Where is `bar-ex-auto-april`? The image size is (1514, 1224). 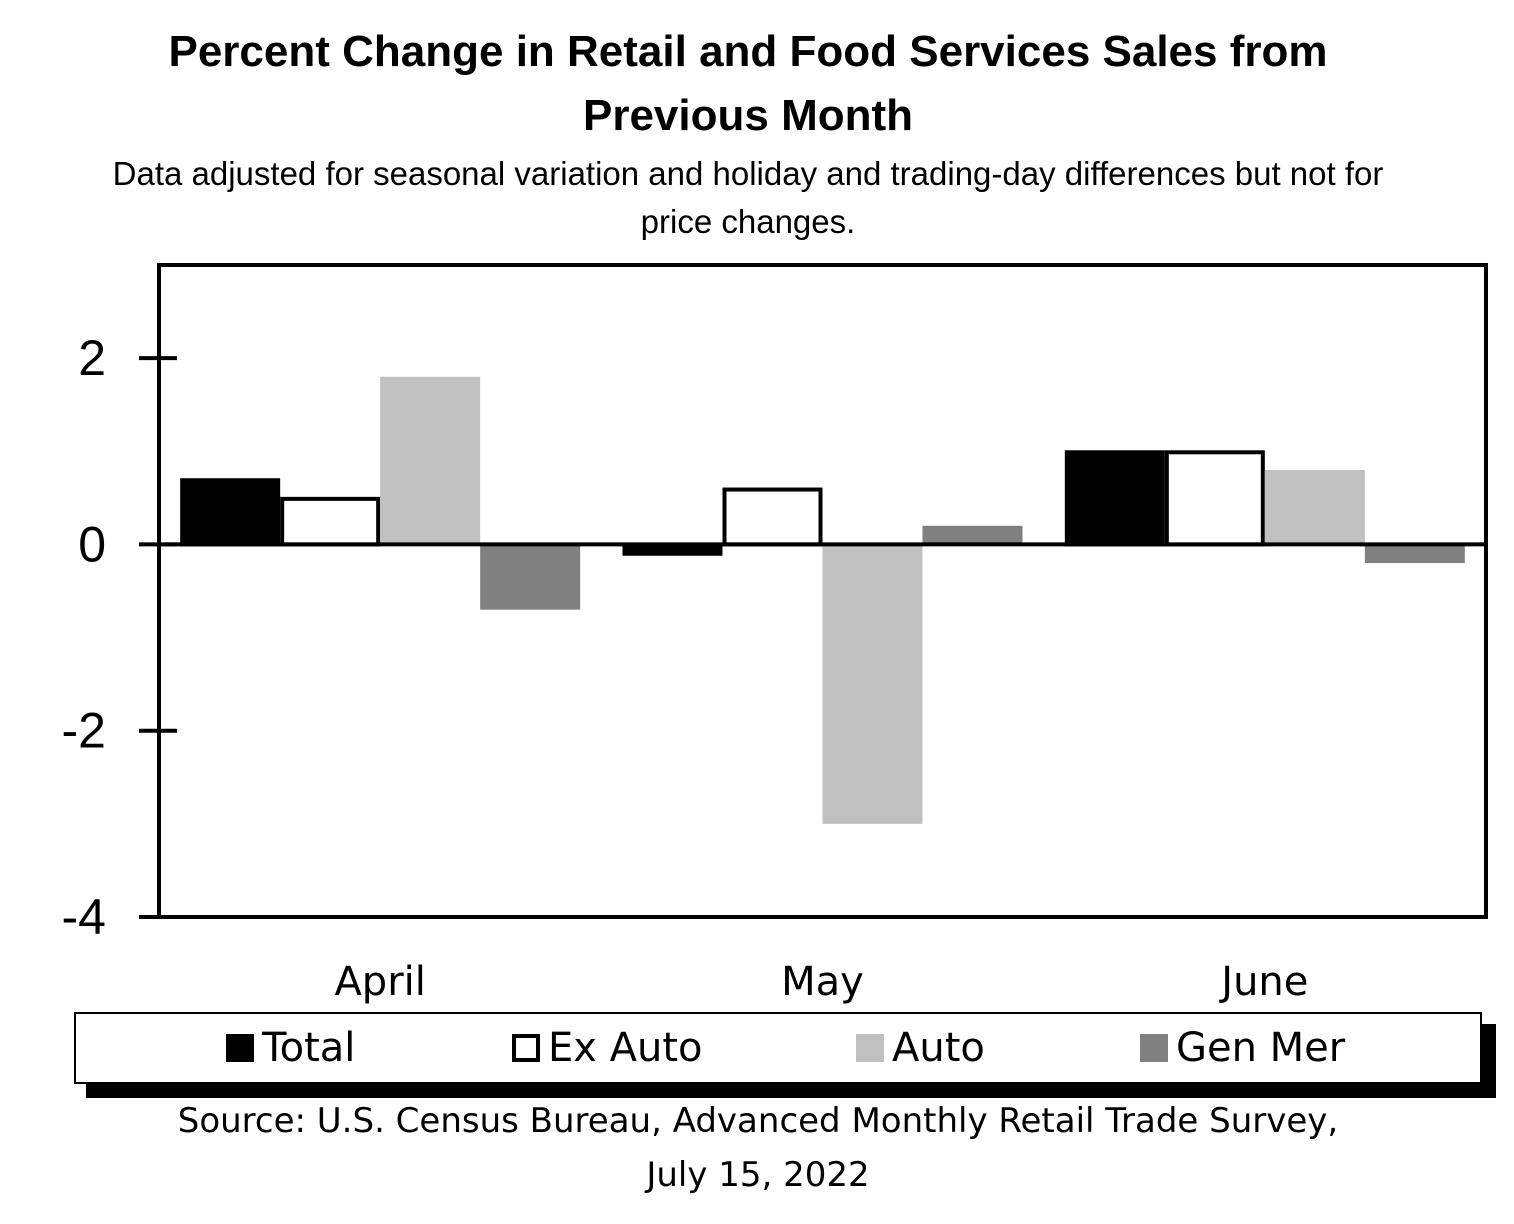
bar-ex-auto-april is located at coordinates (330, 521).